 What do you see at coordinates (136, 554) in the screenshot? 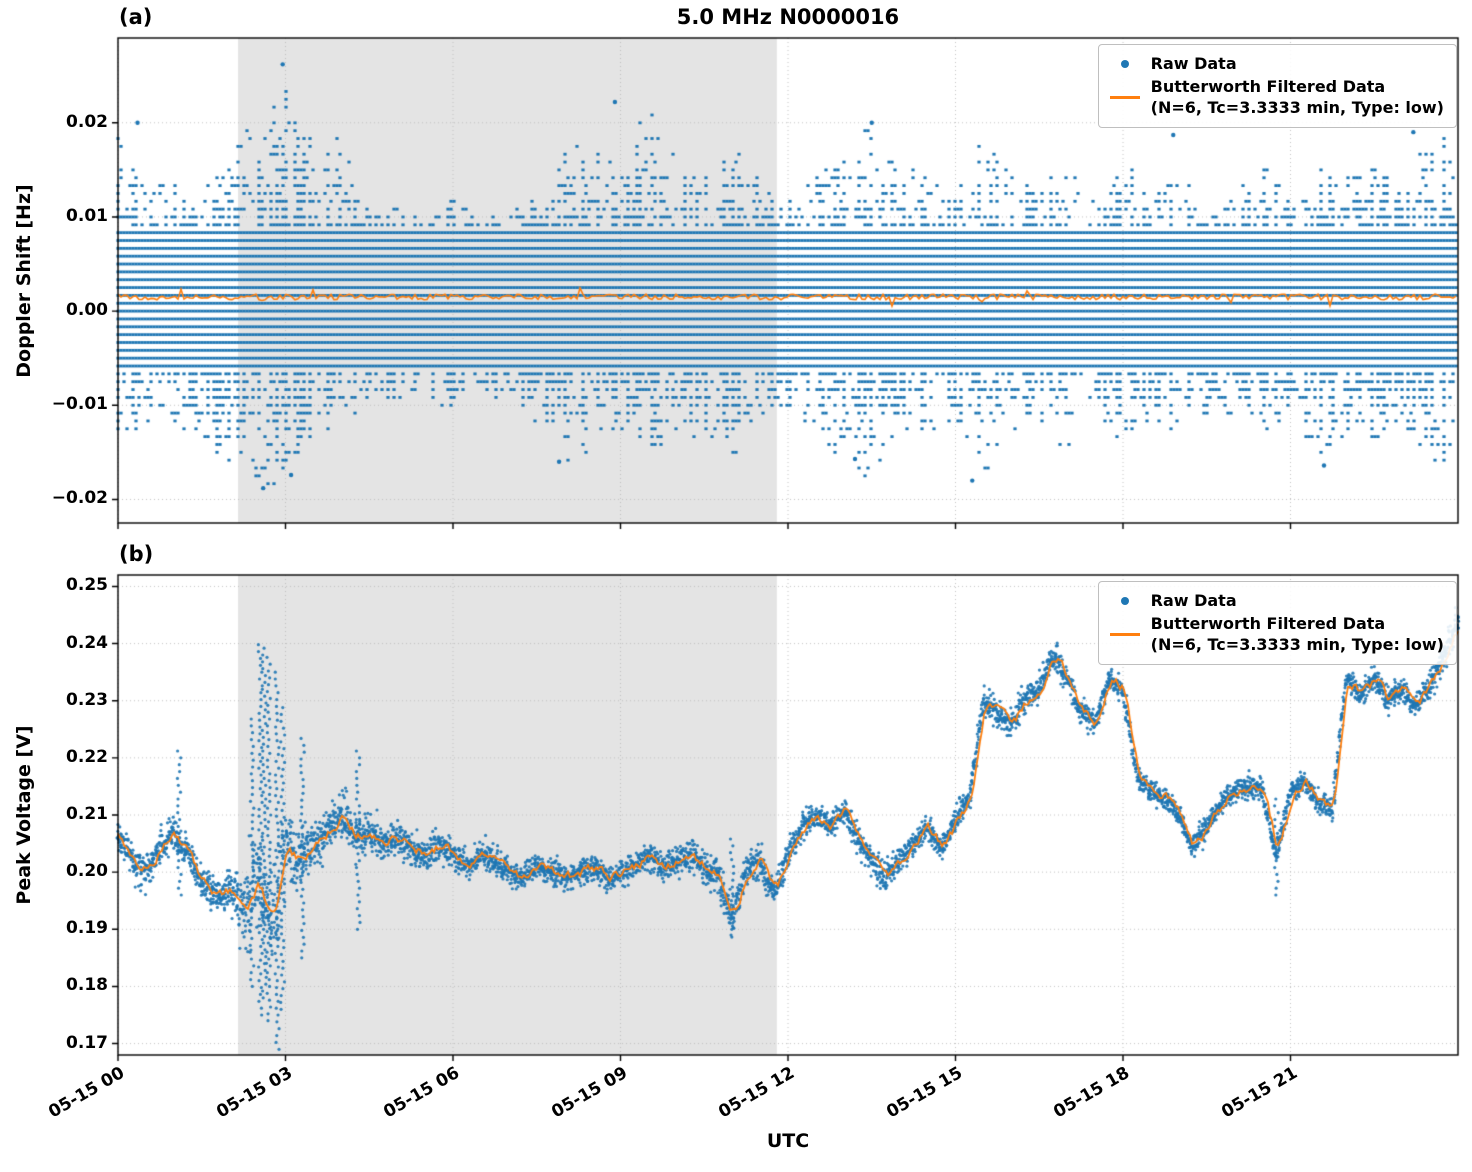
I see `panel-b-label: (b)` at bounding box center [136, 554].